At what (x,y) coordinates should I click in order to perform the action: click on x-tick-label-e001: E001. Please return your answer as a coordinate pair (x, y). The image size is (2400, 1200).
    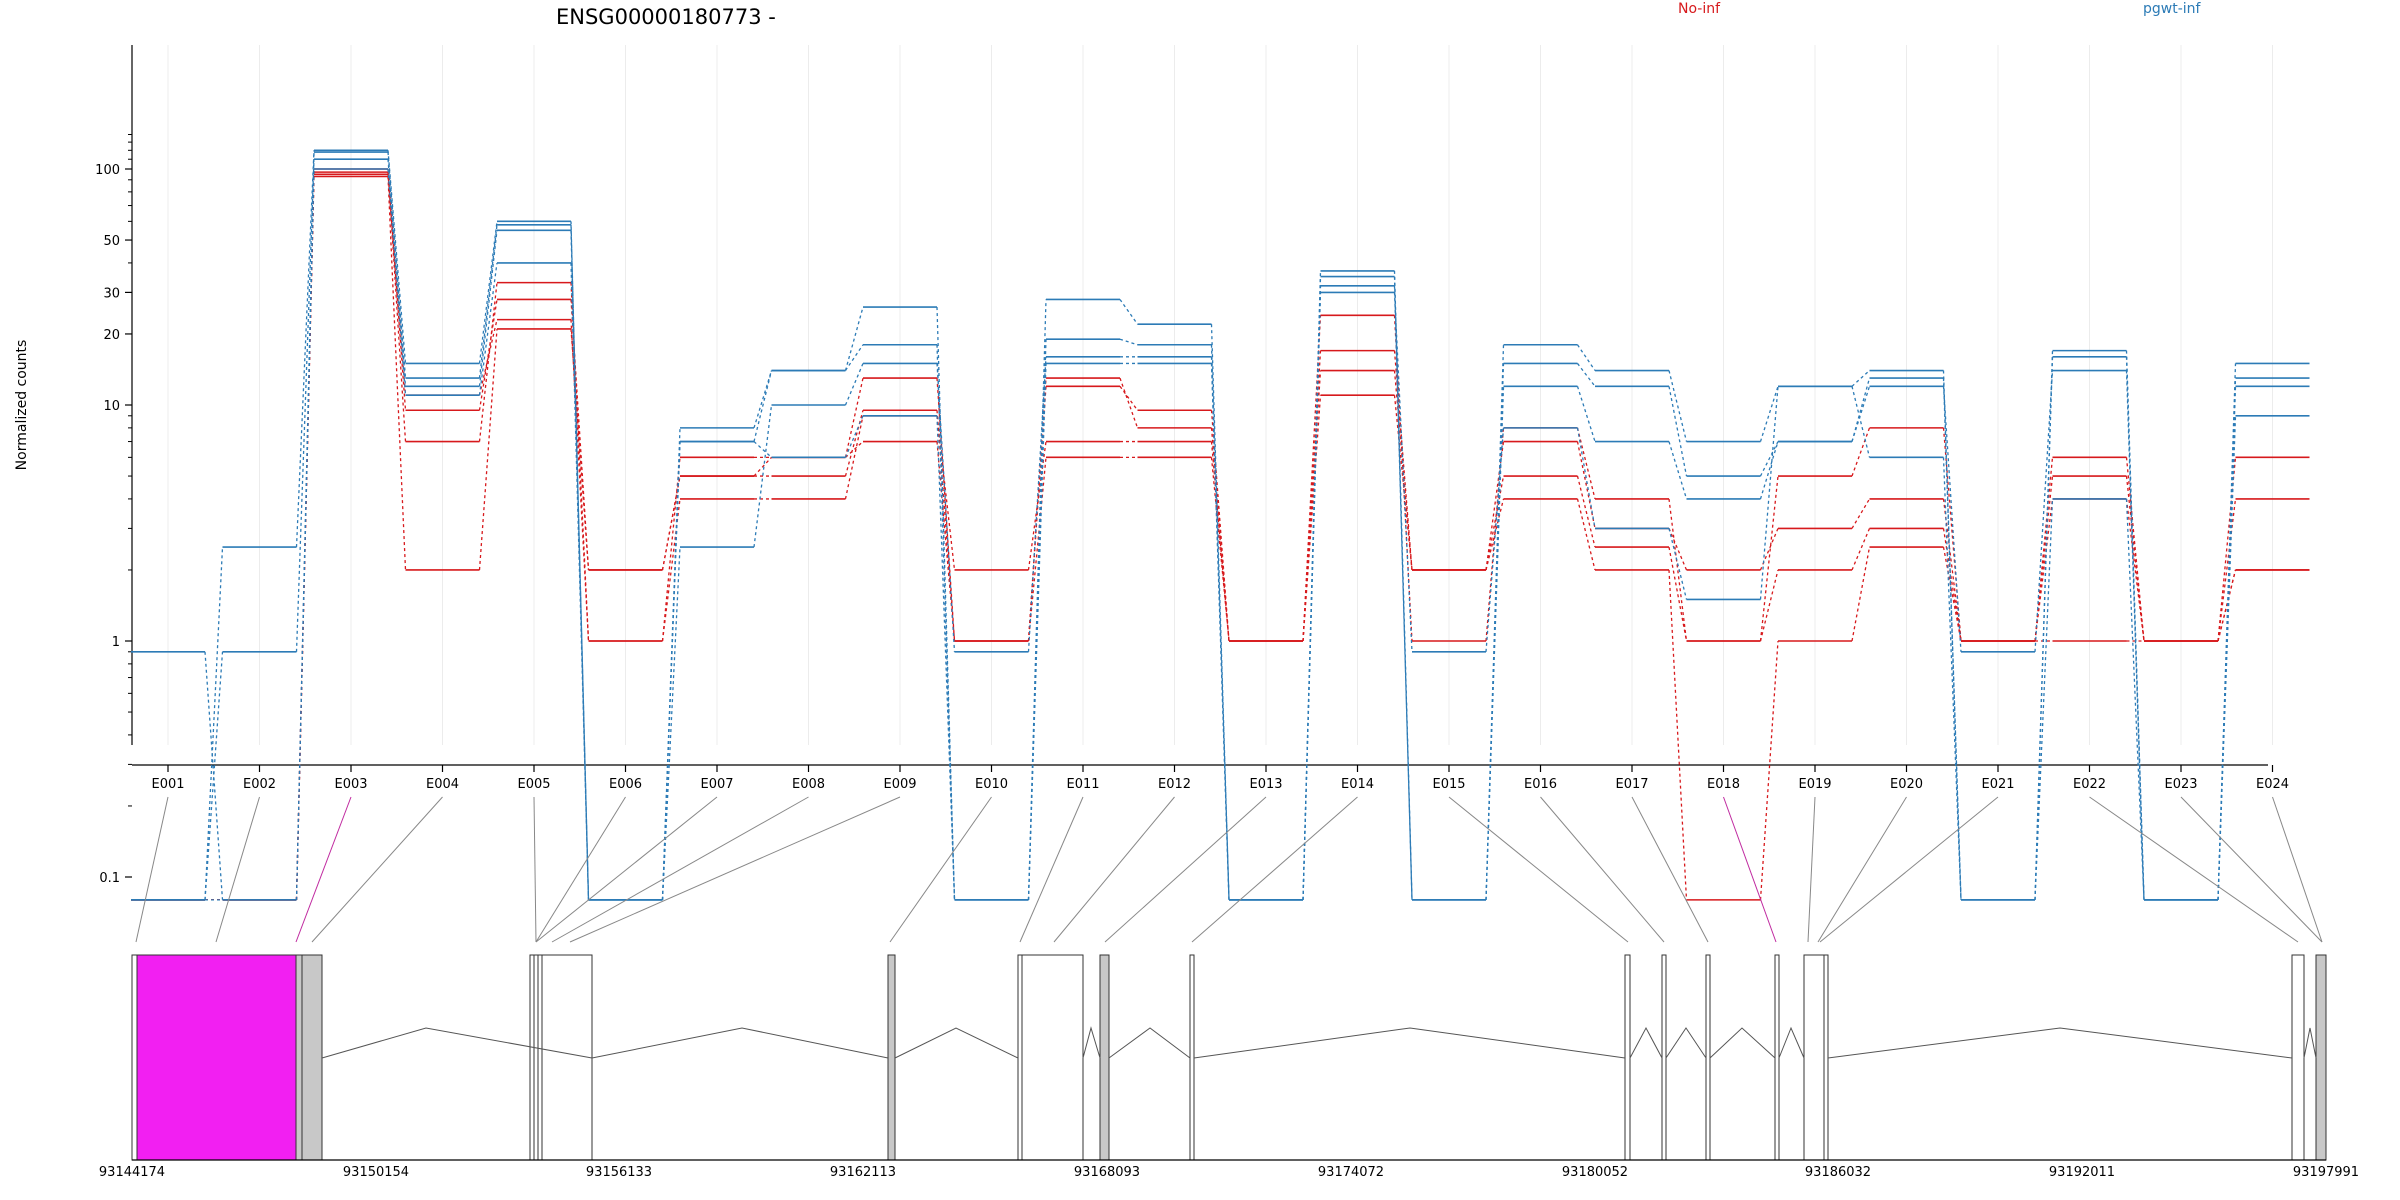
    Looking at the image, I should click on (167, 784).